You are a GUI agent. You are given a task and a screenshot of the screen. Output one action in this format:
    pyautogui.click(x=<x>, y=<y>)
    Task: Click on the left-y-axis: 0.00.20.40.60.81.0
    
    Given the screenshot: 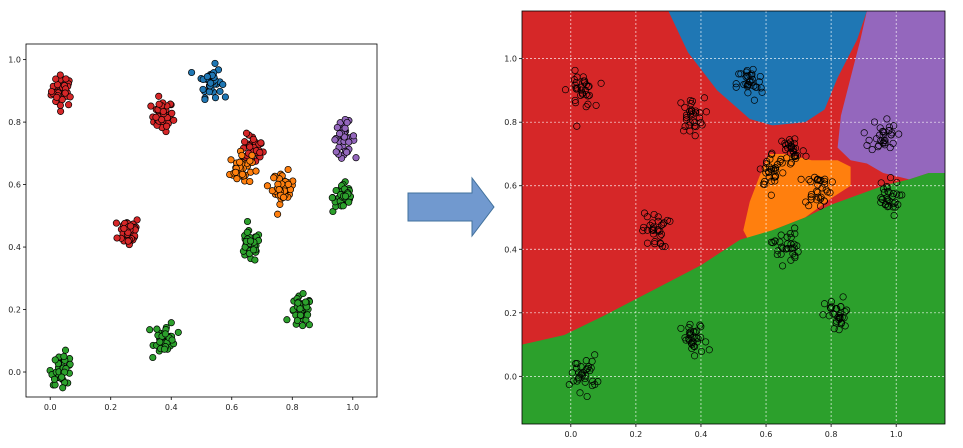 What is the action you would take?
    pyautogui.click(x=17, y=216)
    